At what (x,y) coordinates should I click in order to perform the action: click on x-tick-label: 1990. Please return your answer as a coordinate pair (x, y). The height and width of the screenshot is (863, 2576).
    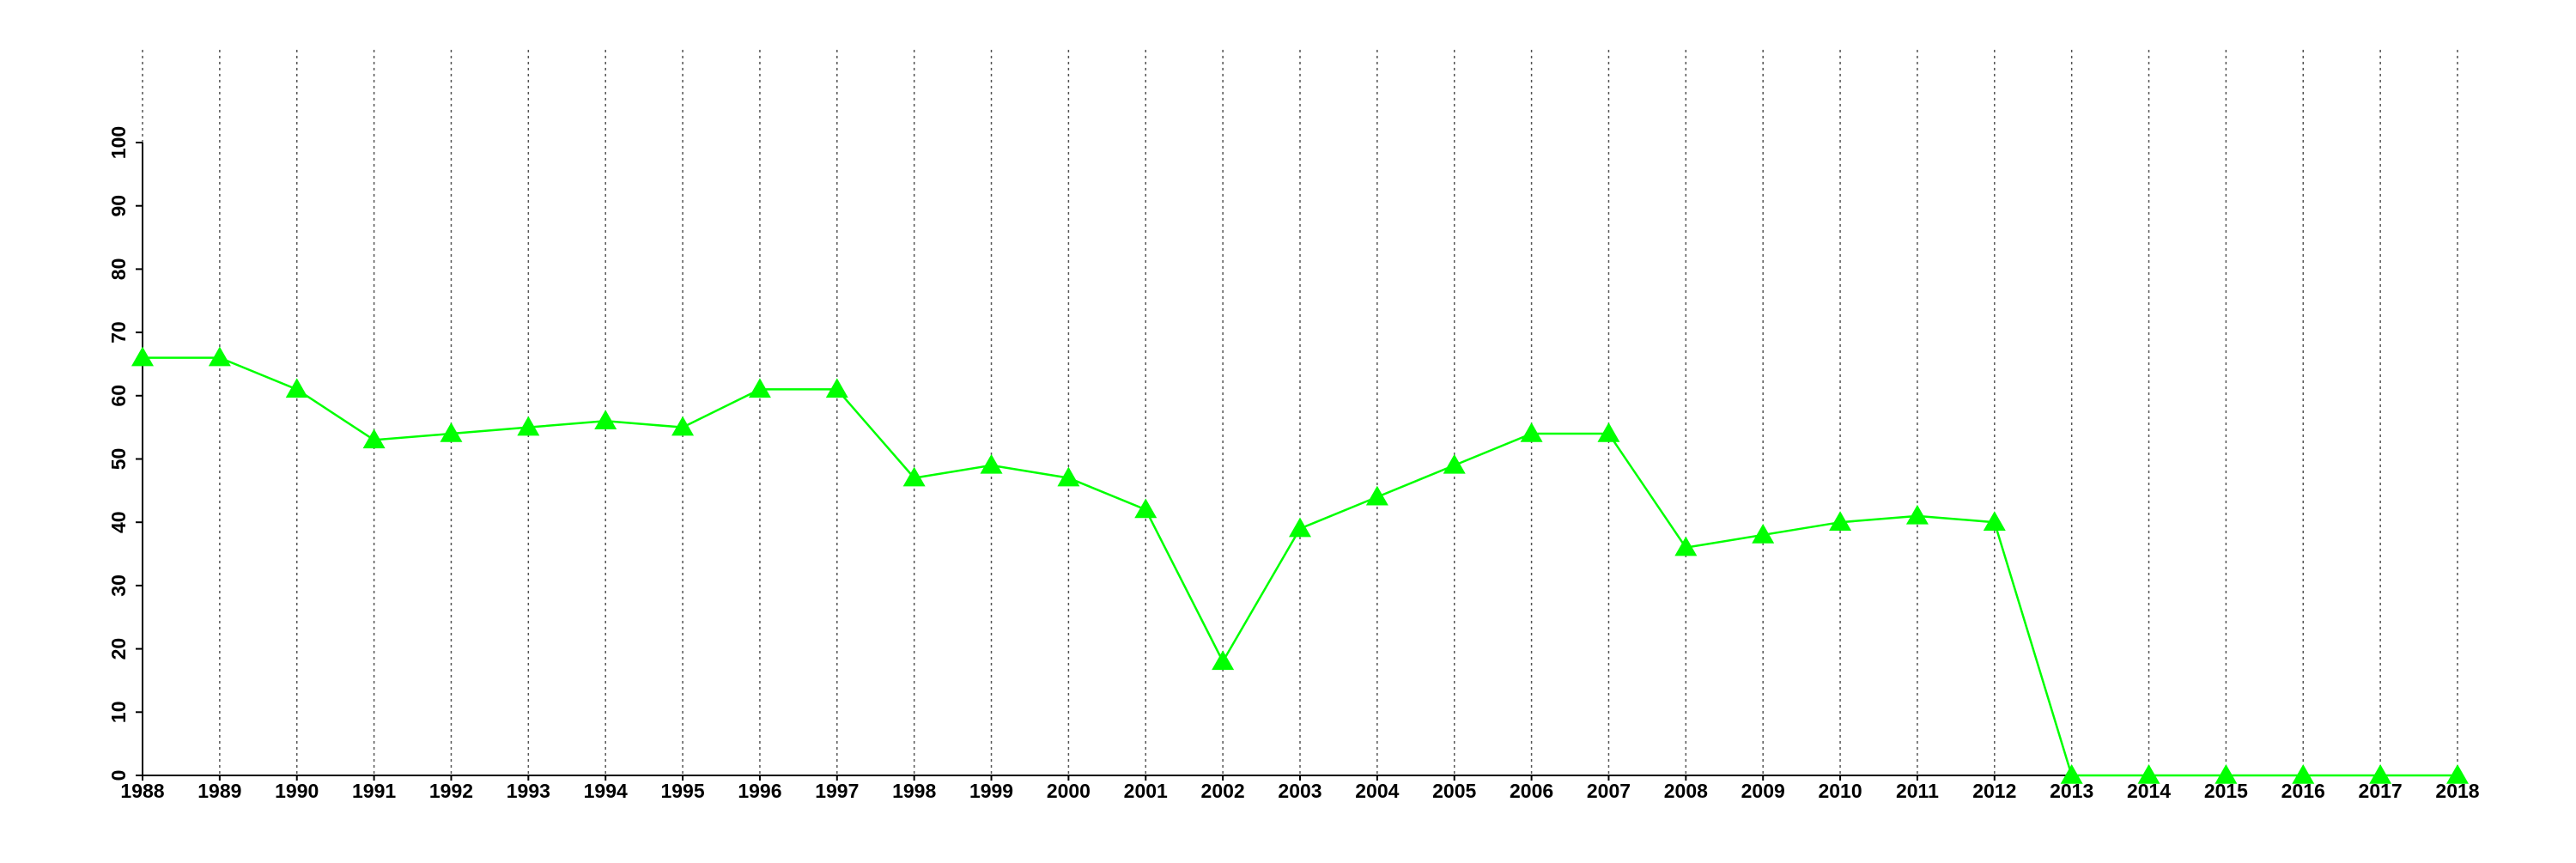
    Looking at the image, I should click on (297, 791).